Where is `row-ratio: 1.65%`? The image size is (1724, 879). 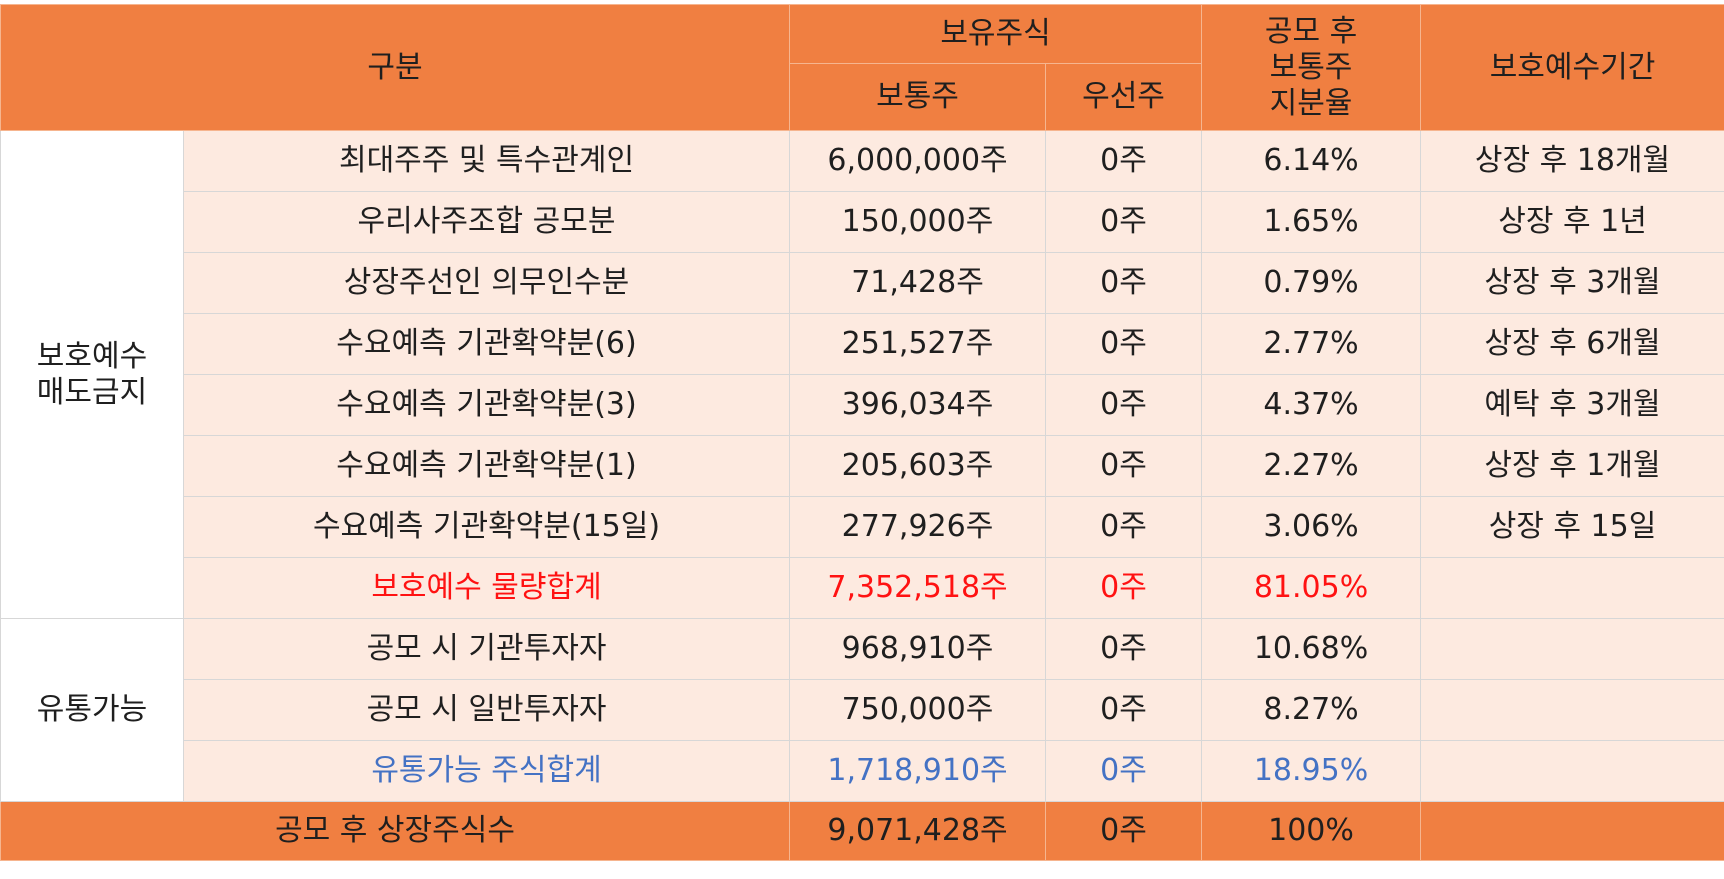
row-ratio: 1.65% is located at coordinates (1311, 222).